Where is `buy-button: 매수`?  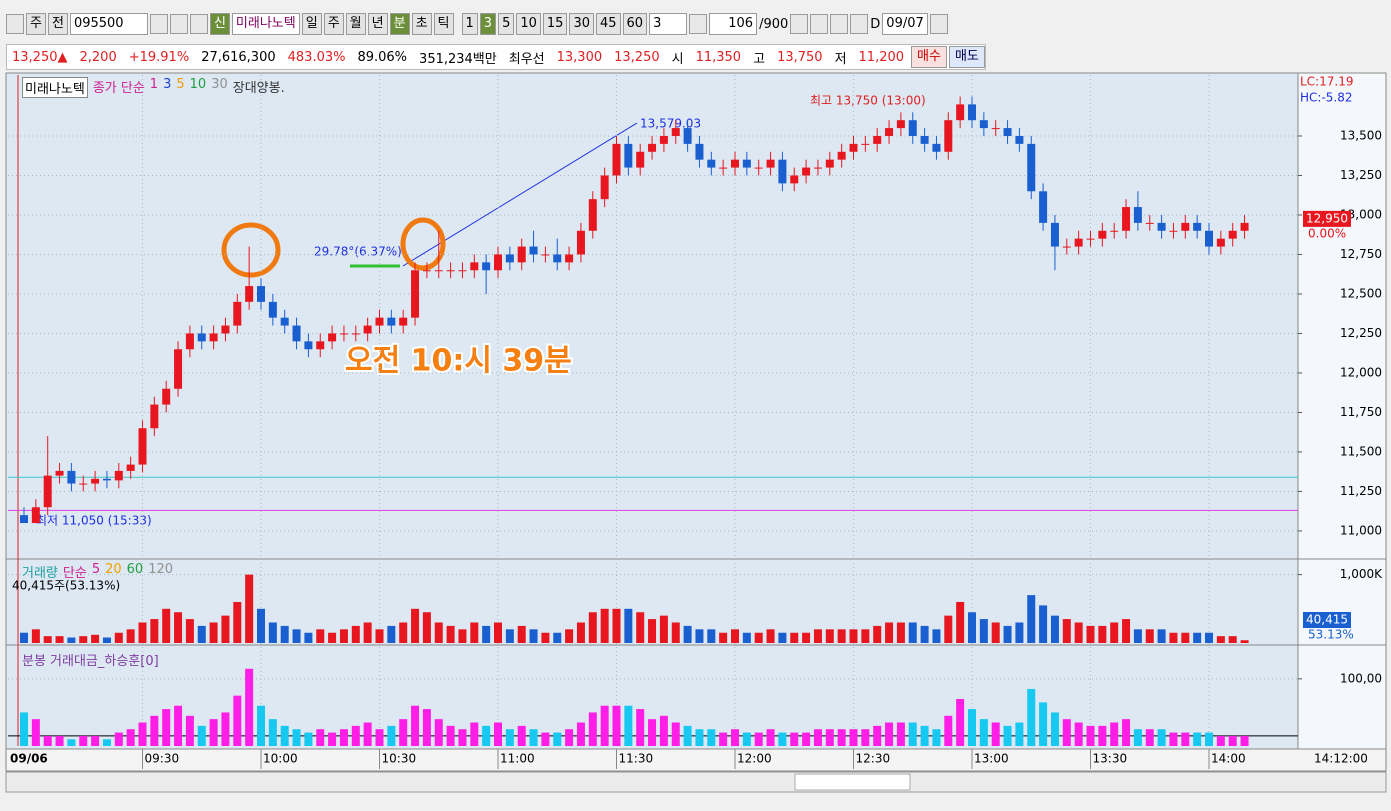 buy-button: 매수 is located at coordinates (929, 57).